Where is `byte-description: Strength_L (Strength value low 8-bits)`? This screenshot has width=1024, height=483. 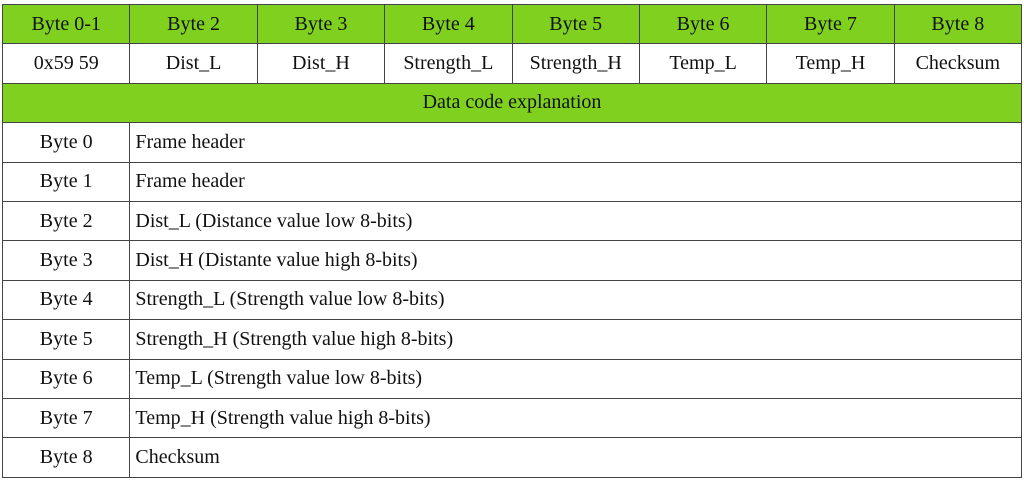 byte-description: Strength_L (Strength value low 8-bits) is located at coordinates (575, 300).